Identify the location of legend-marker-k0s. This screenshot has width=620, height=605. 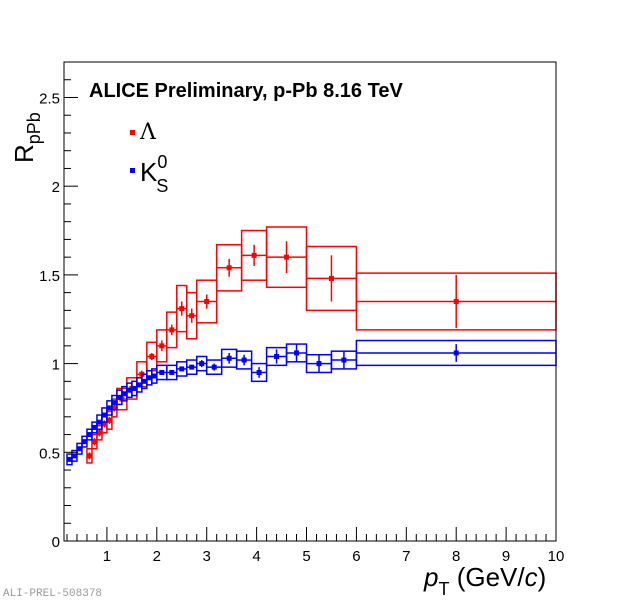
(132, 170).